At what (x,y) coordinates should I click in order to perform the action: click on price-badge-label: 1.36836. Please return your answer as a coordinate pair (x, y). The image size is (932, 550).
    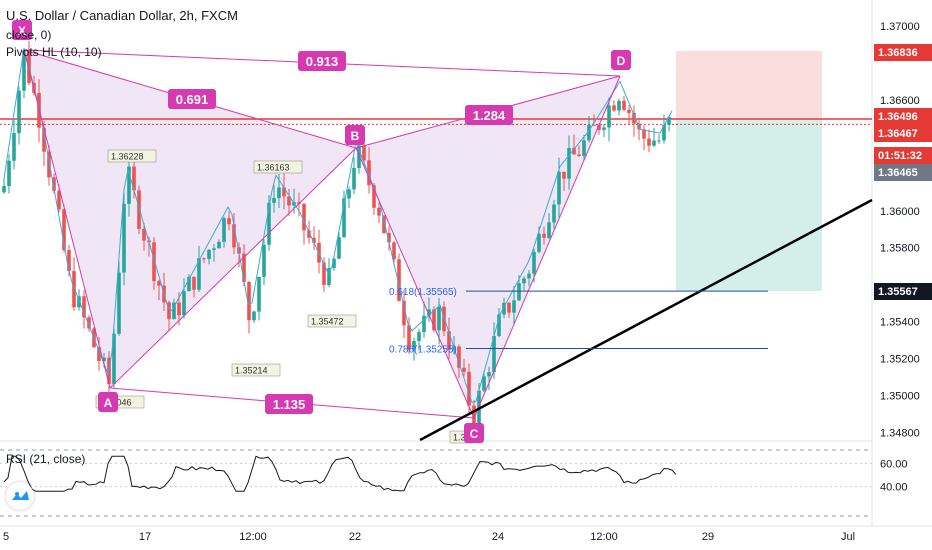
    Looking at the image, I should click on (898, 53).